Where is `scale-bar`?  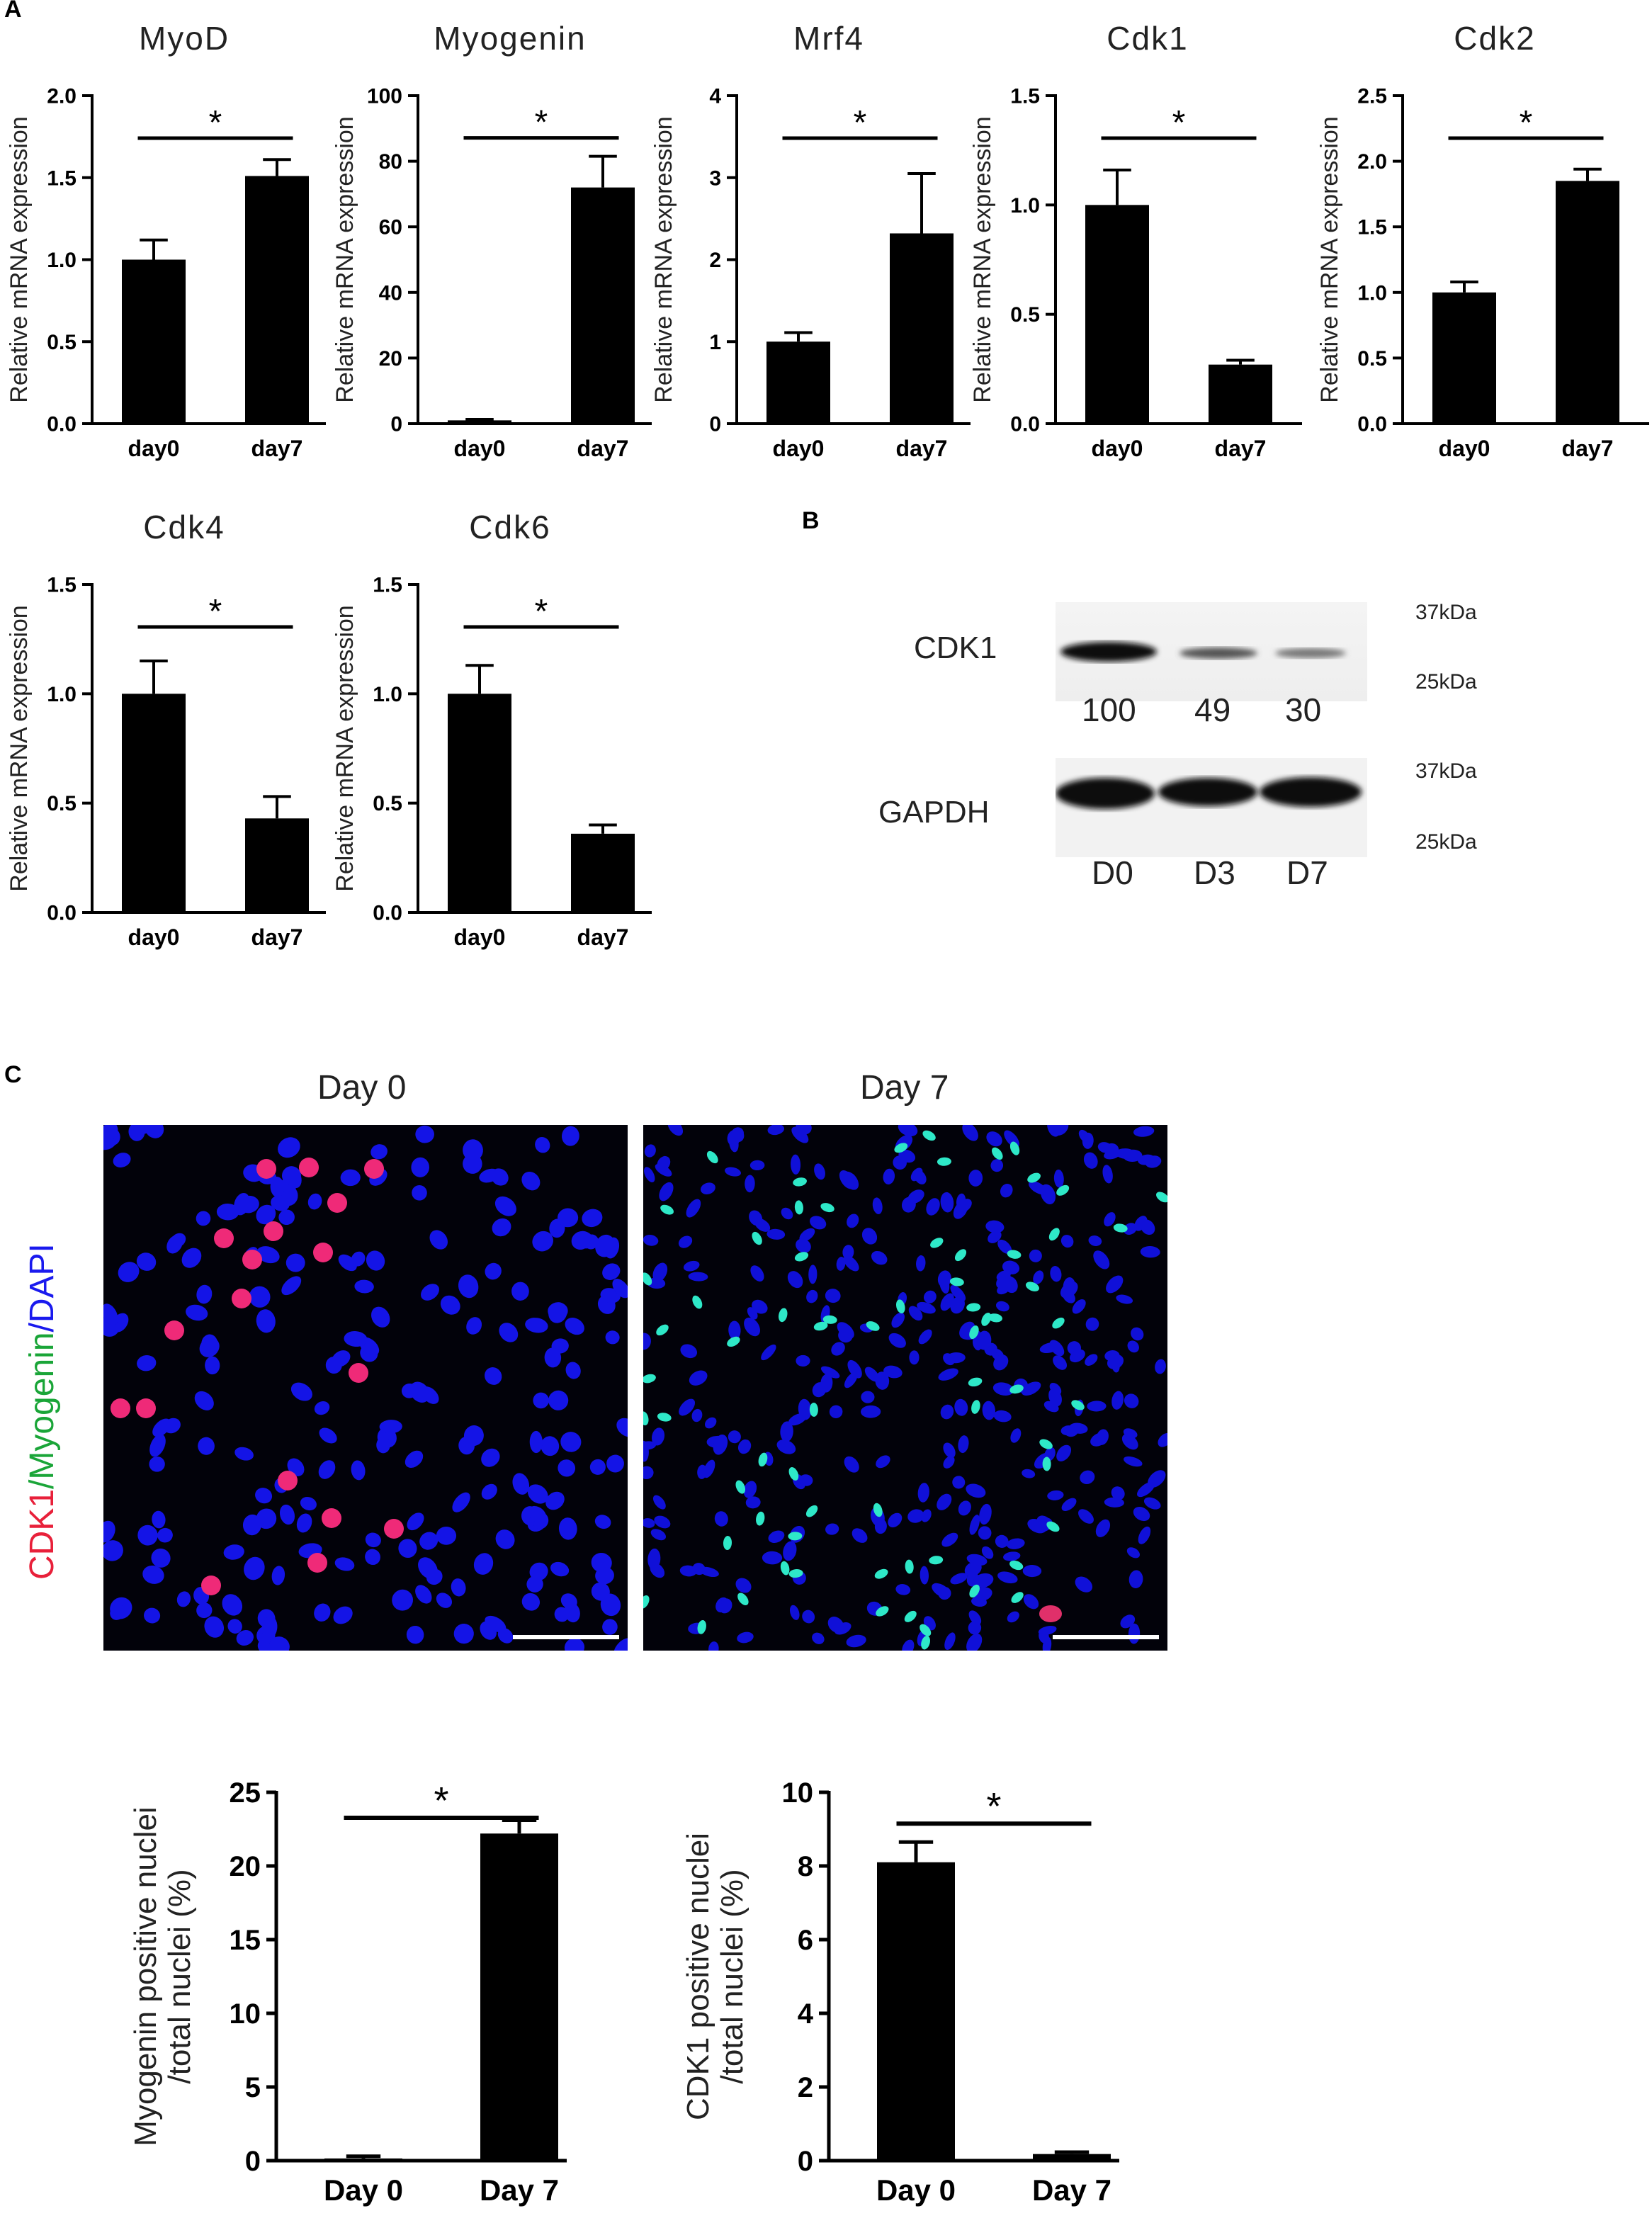
scale-bar is located at coordinates (1106, 1637).